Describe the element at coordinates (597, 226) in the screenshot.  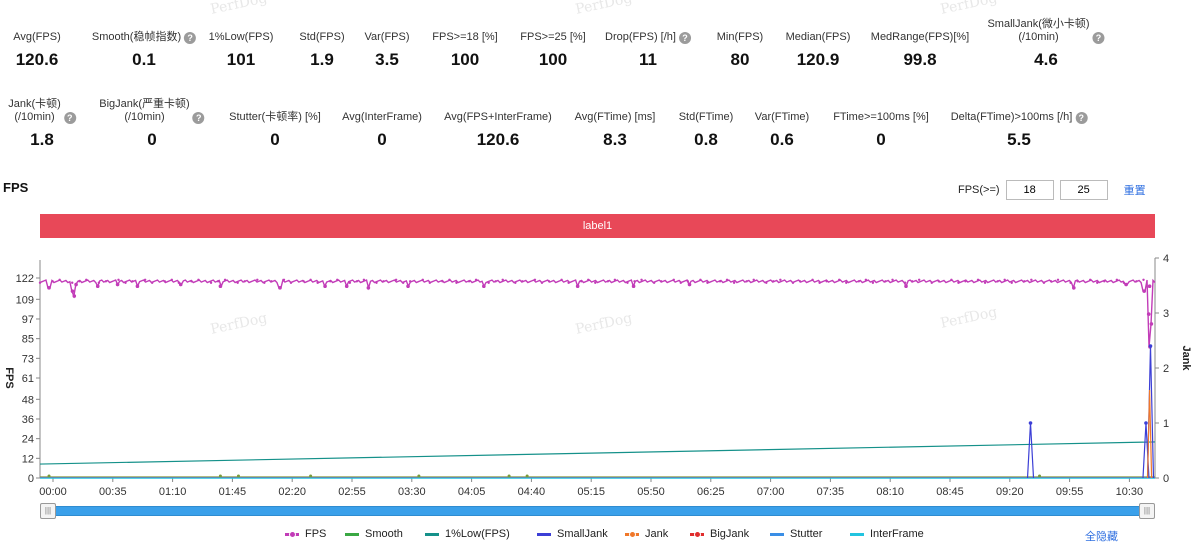
I see `label-bar: label1` at that location.